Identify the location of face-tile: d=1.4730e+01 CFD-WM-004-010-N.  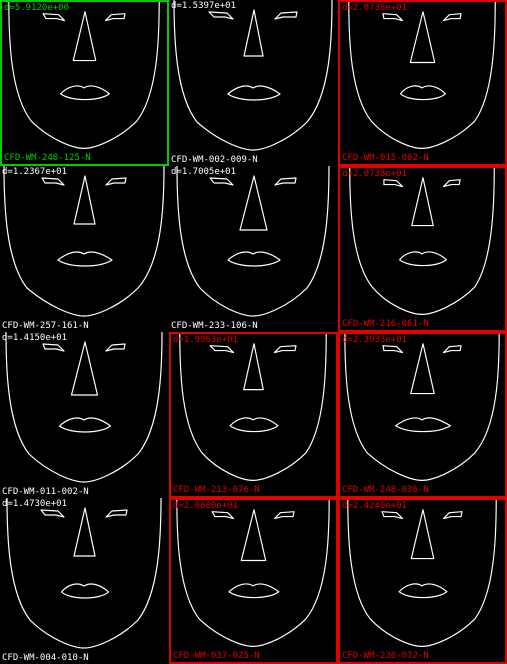
(84, 581).